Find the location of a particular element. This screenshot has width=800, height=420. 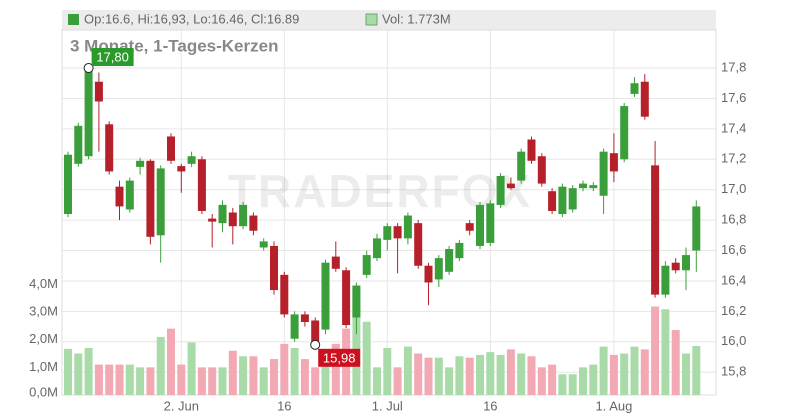

annotation-box is located at coordinates (339, 357).